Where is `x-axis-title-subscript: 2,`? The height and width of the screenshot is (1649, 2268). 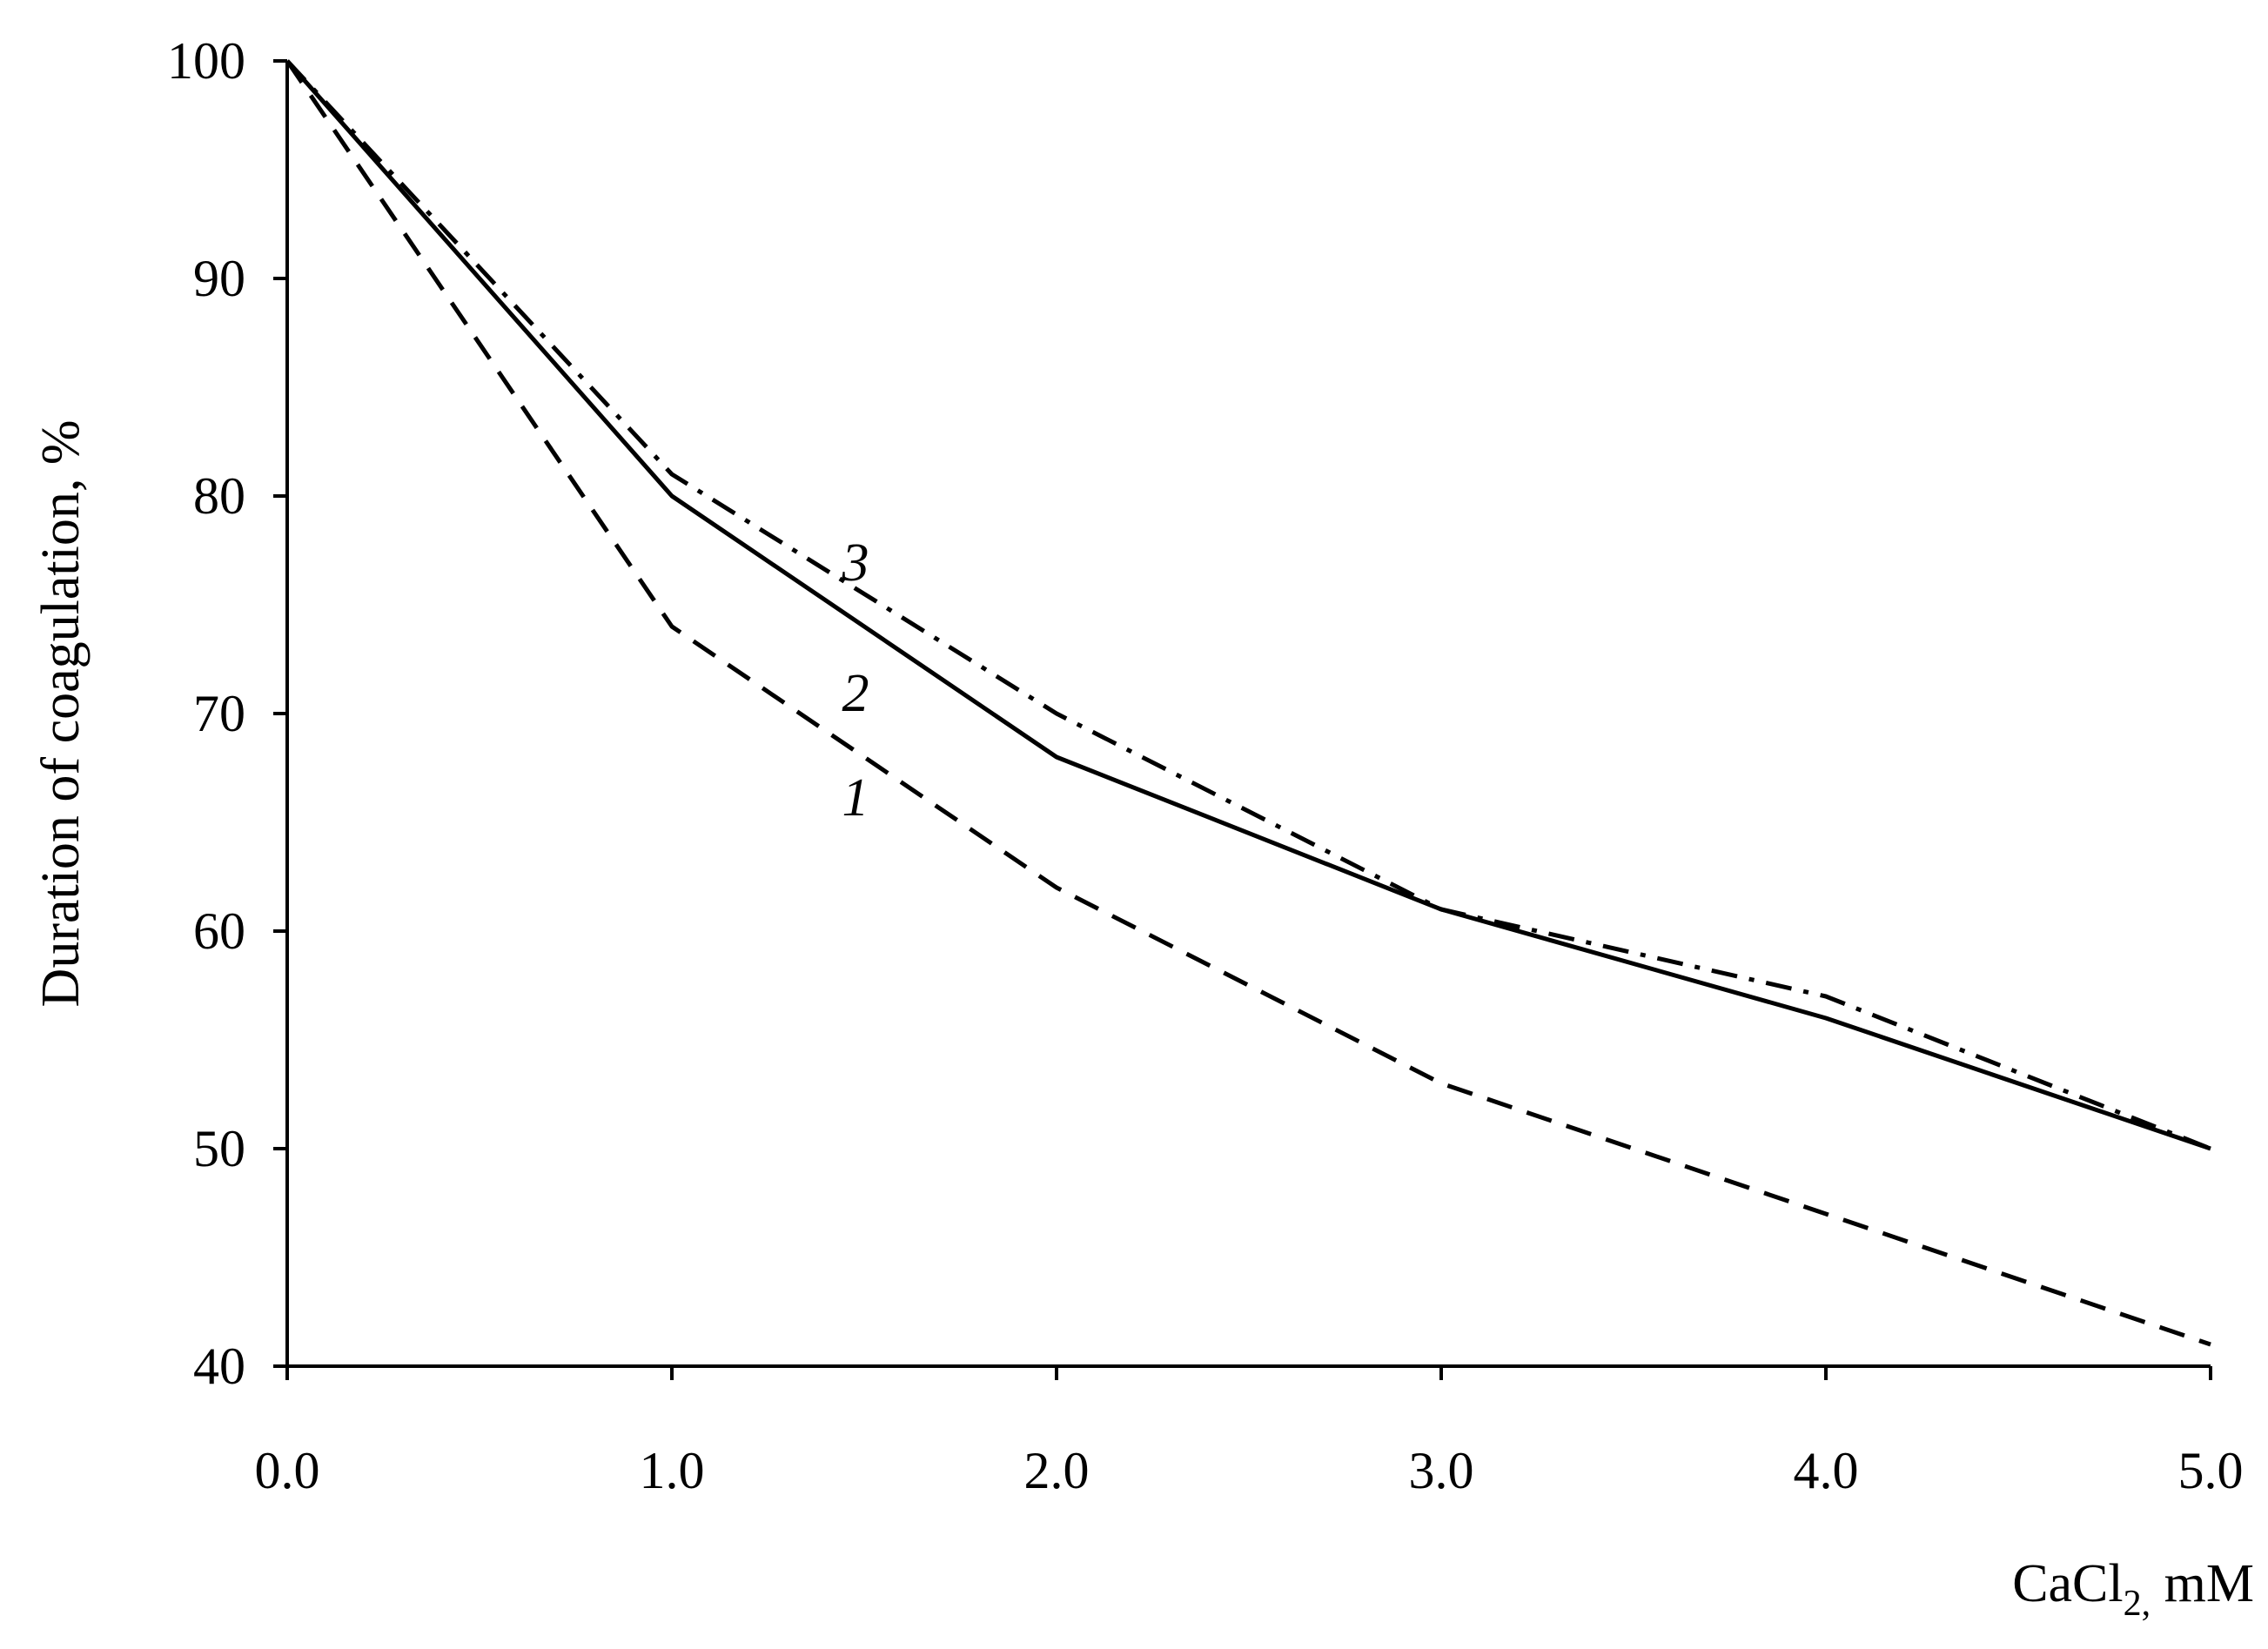 x-axis-title-subscript: 2, is located at coordinates (2137, 1604).